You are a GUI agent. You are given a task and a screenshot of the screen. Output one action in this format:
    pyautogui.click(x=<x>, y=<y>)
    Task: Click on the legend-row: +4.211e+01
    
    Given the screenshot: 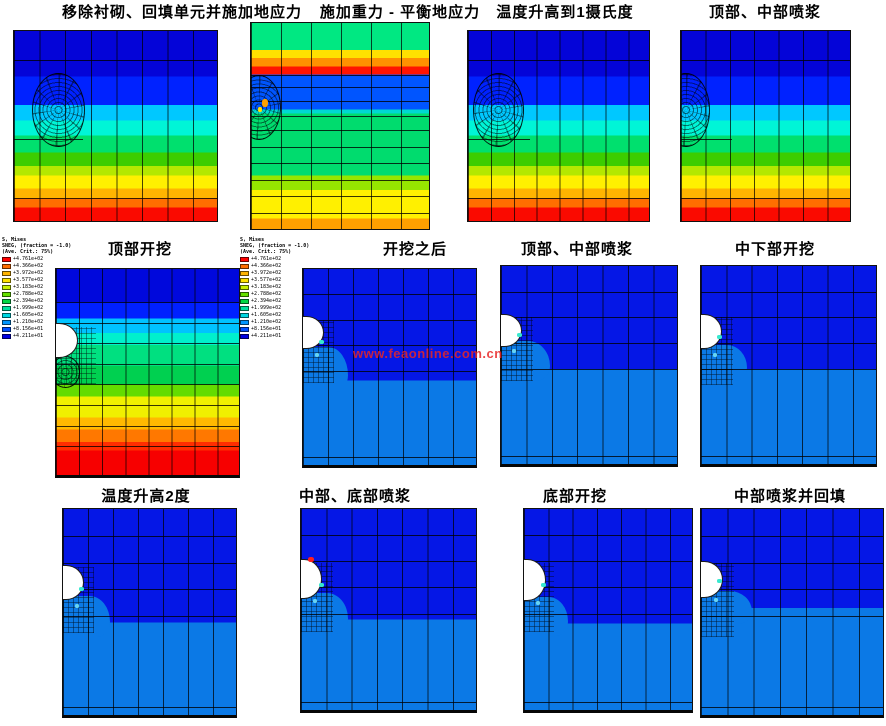 What is the action you would take?
    pyautogui.click(x=36, y=336)
    